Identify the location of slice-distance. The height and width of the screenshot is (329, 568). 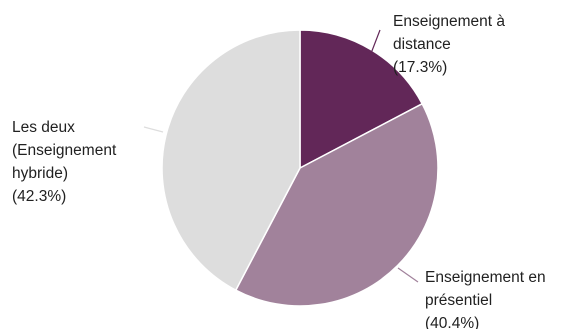
(361, 99).